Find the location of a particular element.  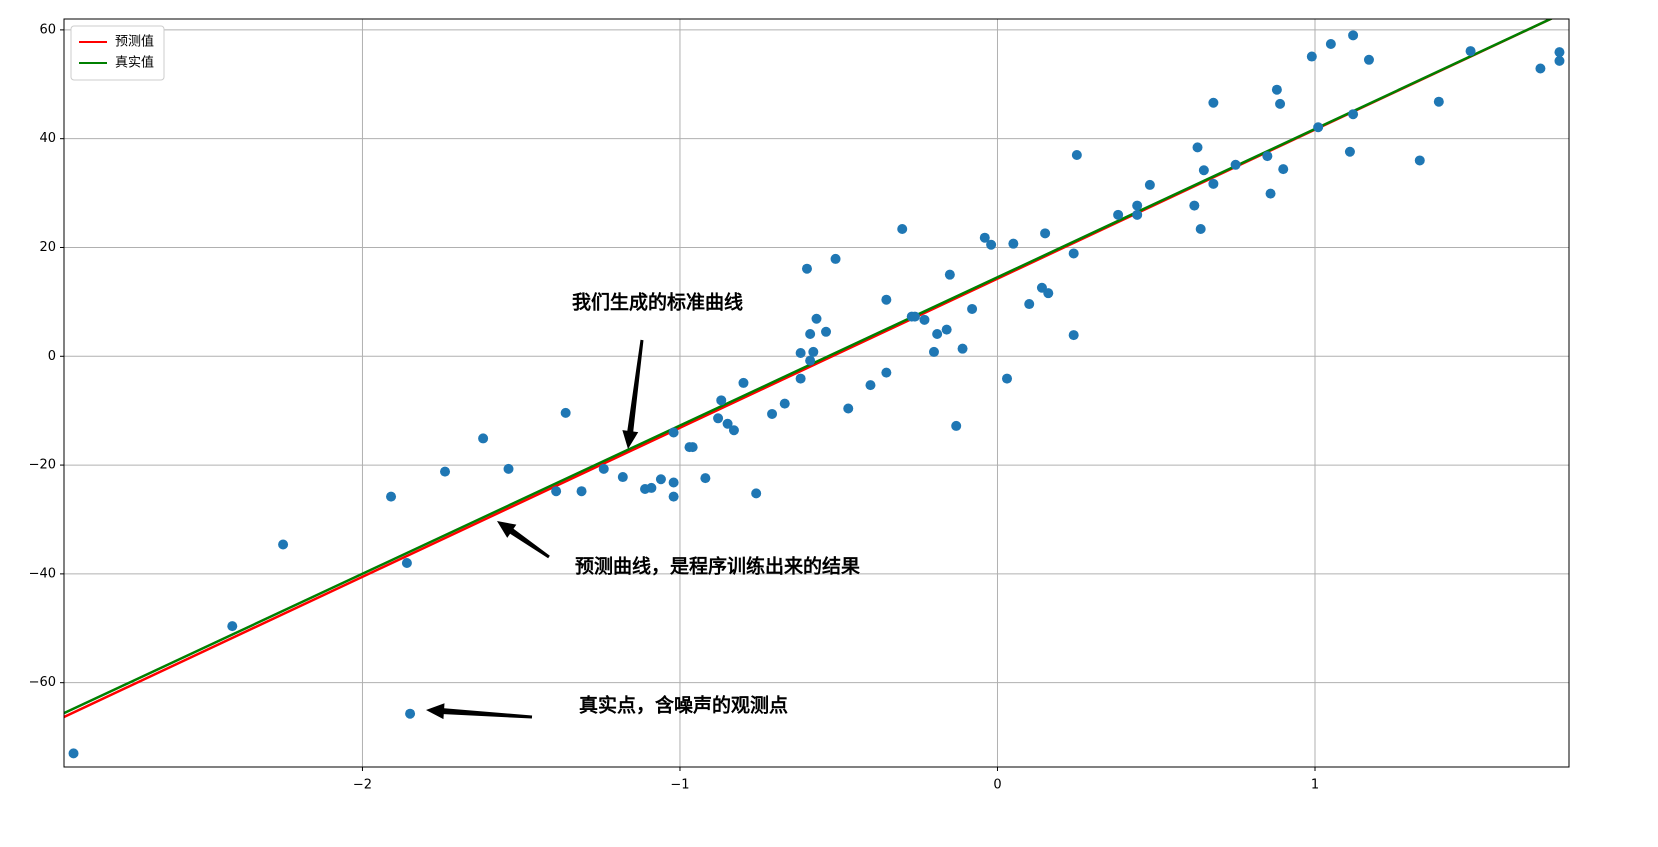

annotation: 我们生成的标准曲线 is located at coordinates (657, 302).